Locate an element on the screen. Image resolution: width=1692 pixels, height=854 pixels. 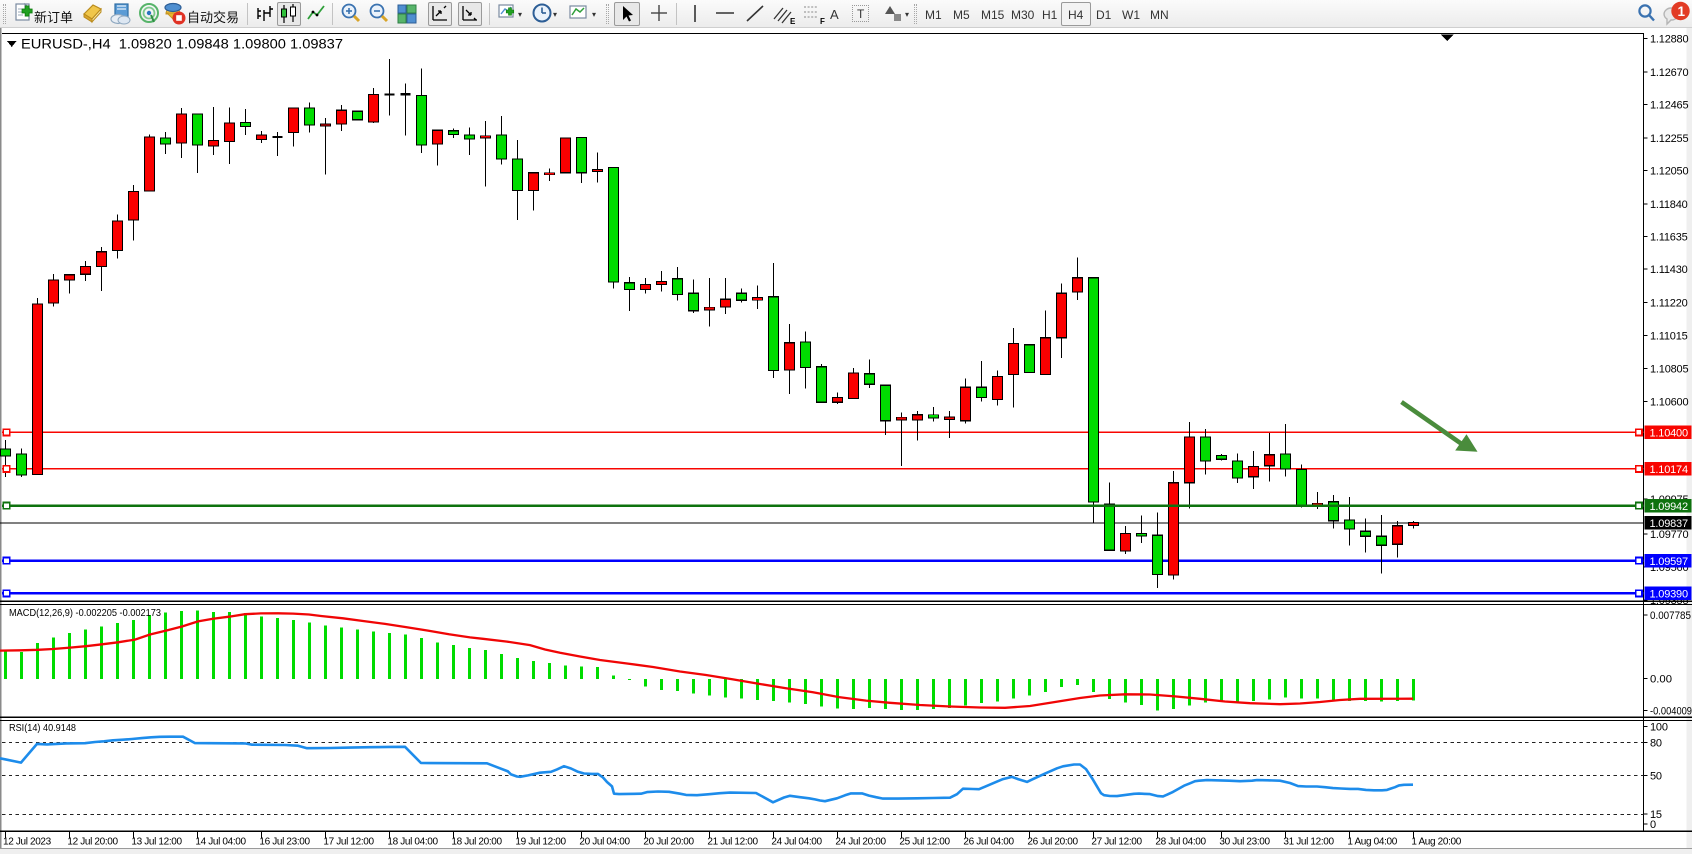
svg-text: 12 Jul 20:00 is located at coordinates (92, 842).